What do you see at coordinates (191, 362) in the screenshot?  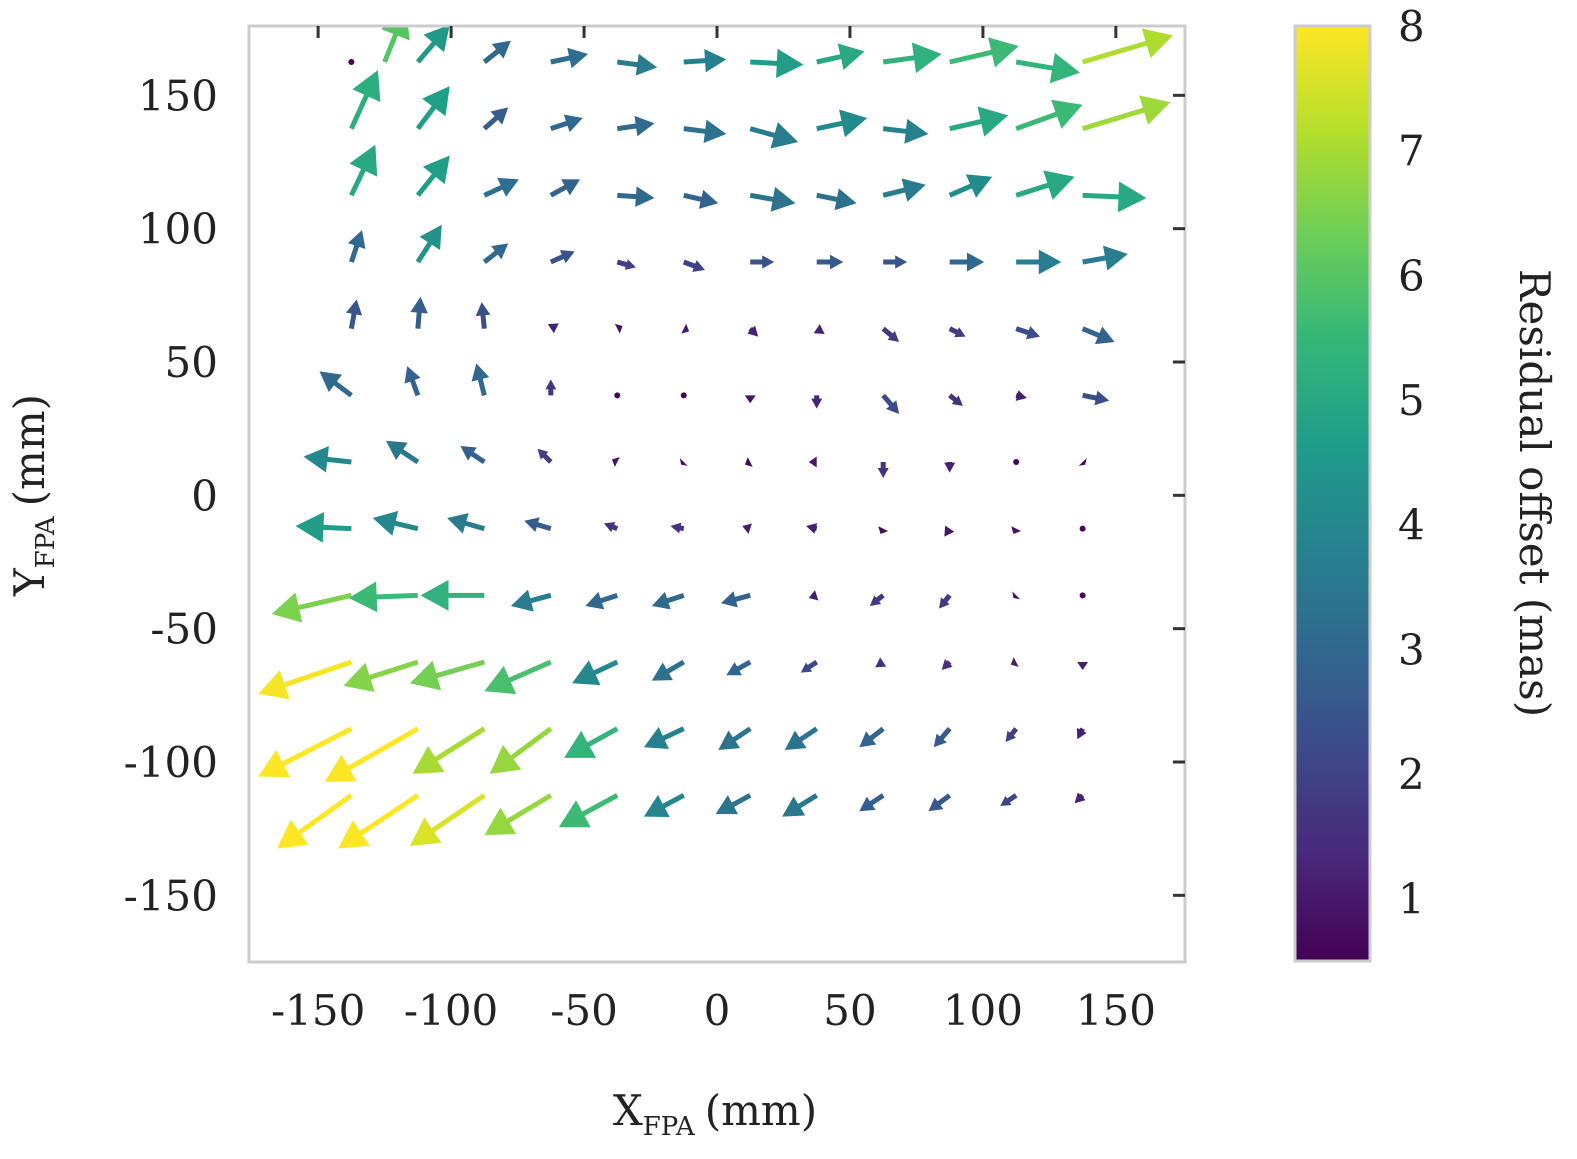 I see `y-tick-label: 50` at bounding box center [191, 362].